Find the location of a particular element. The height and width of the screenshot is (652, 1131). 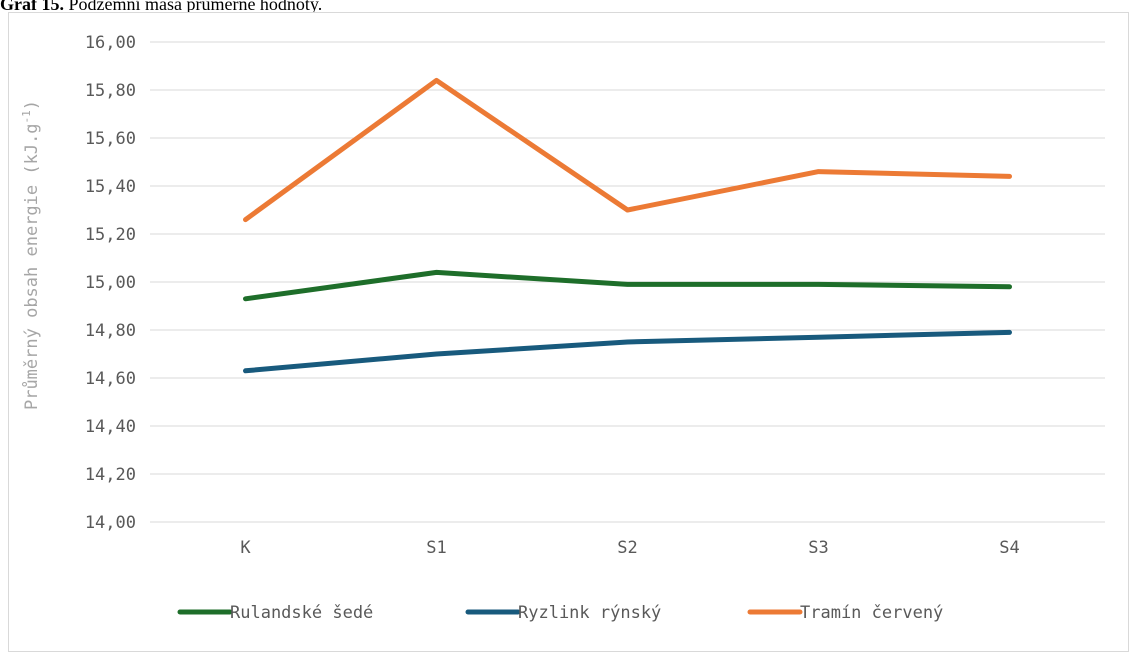

x-tick-label: S4 is located at coordinates (1009, 548).